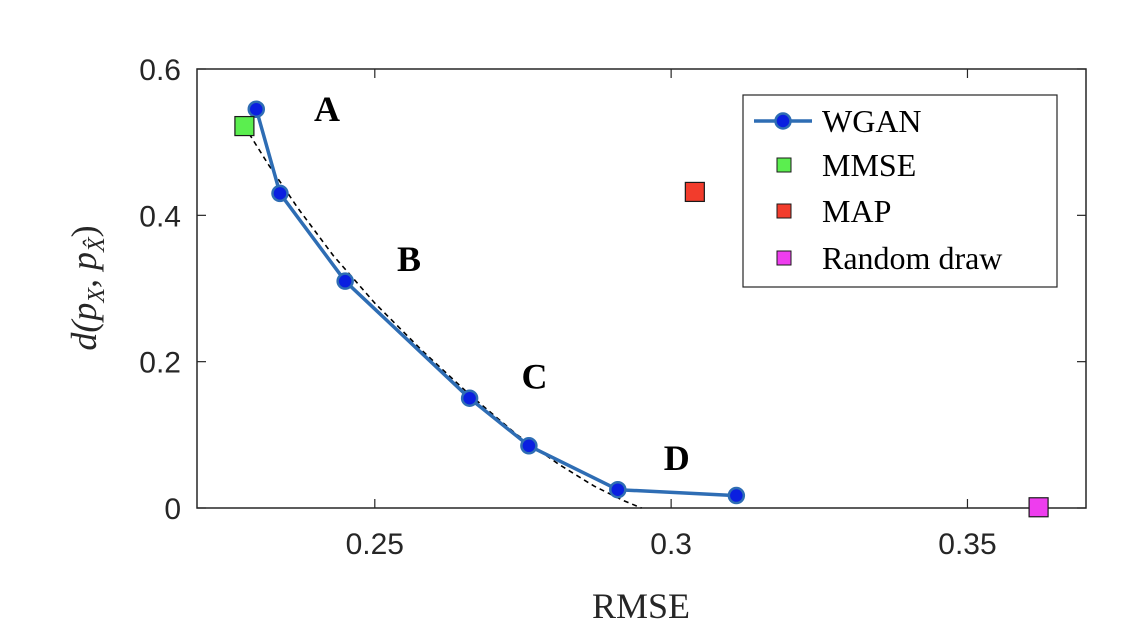  Describe the element at coordinates (534, 376) in the screenshot. I see `point-label-c: C` at that location.